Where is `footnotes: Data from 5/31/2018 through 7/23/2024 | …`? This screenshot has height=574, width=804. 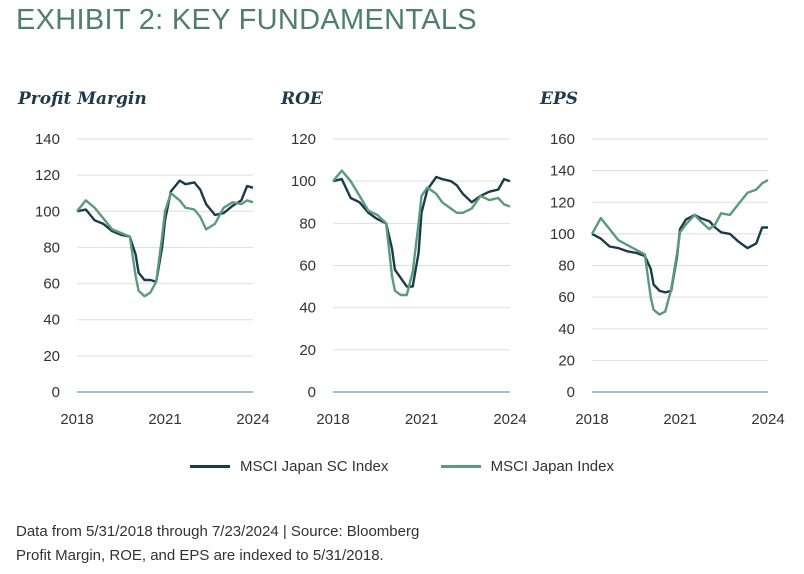
footnotes: Data from 5/31/2018 through 7/23/2024 | … is located at coordinates (217, 544).